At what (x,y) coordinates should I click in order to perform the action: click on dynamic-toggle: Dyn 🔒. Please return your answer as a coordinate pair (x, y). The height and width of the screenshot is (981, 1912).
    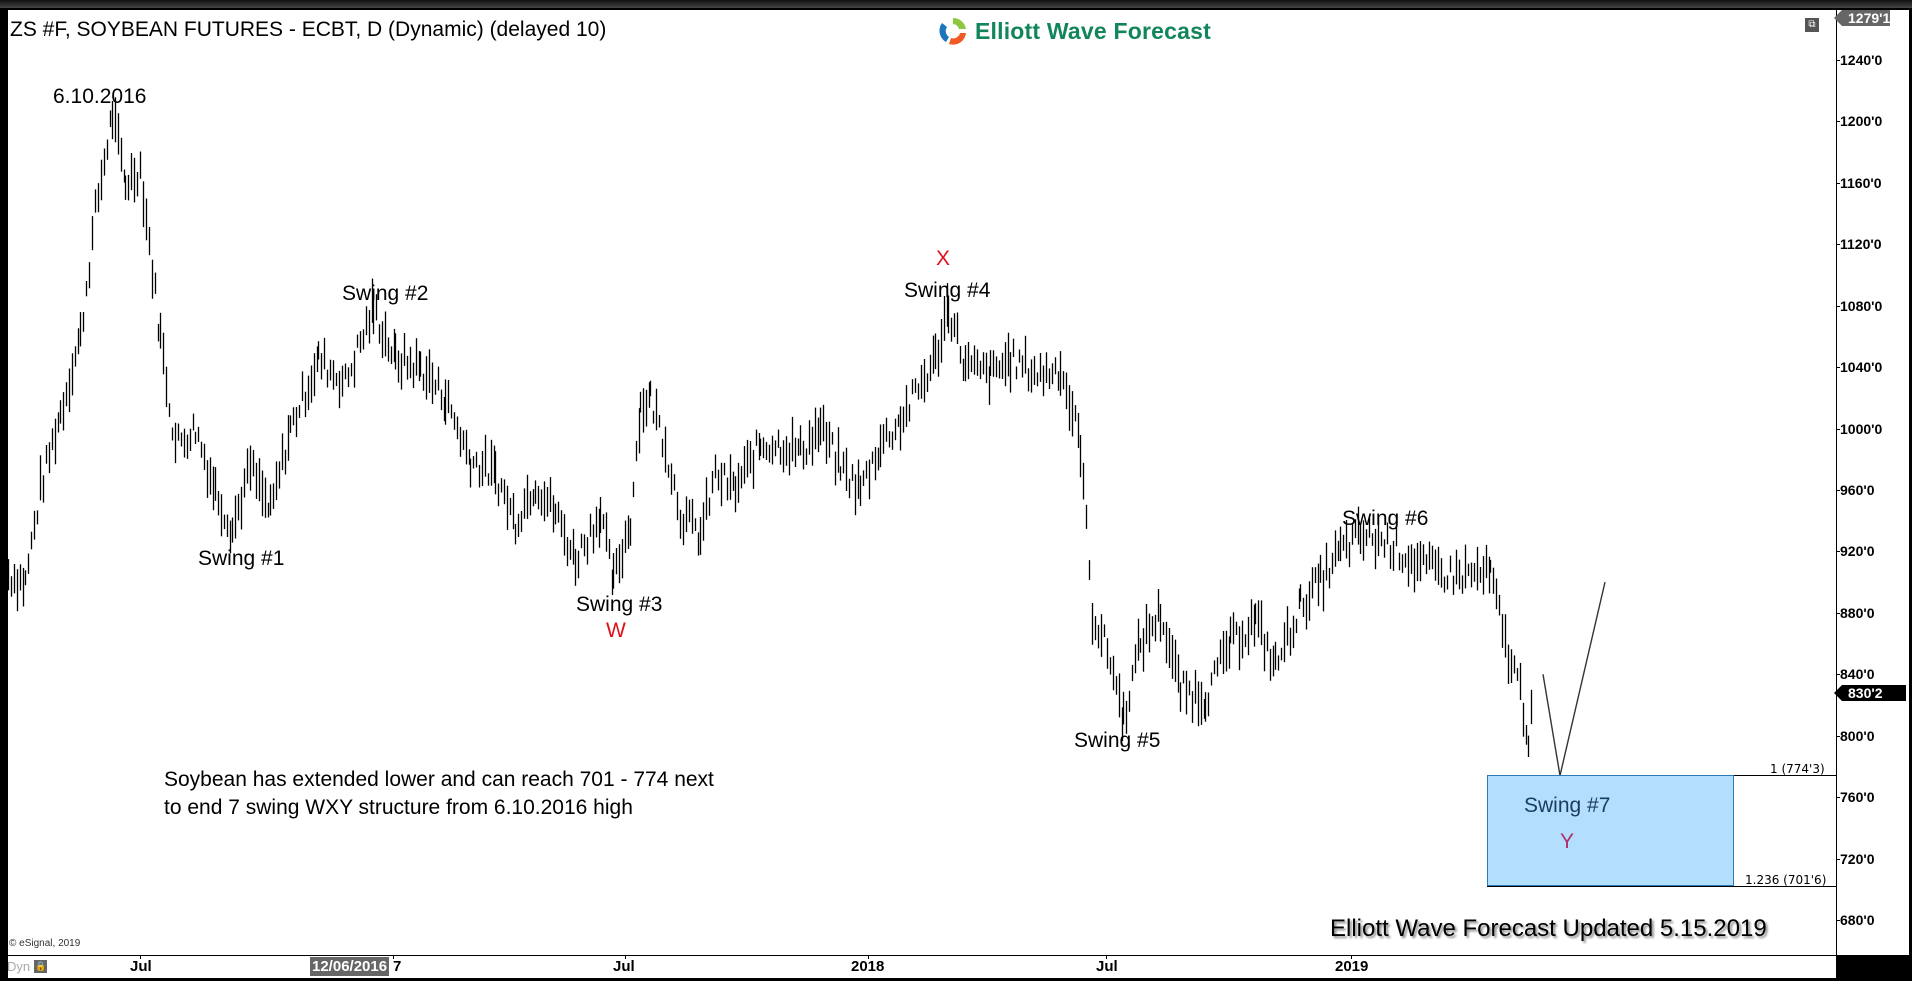
    Looking at the image, I should click on (27, 966).